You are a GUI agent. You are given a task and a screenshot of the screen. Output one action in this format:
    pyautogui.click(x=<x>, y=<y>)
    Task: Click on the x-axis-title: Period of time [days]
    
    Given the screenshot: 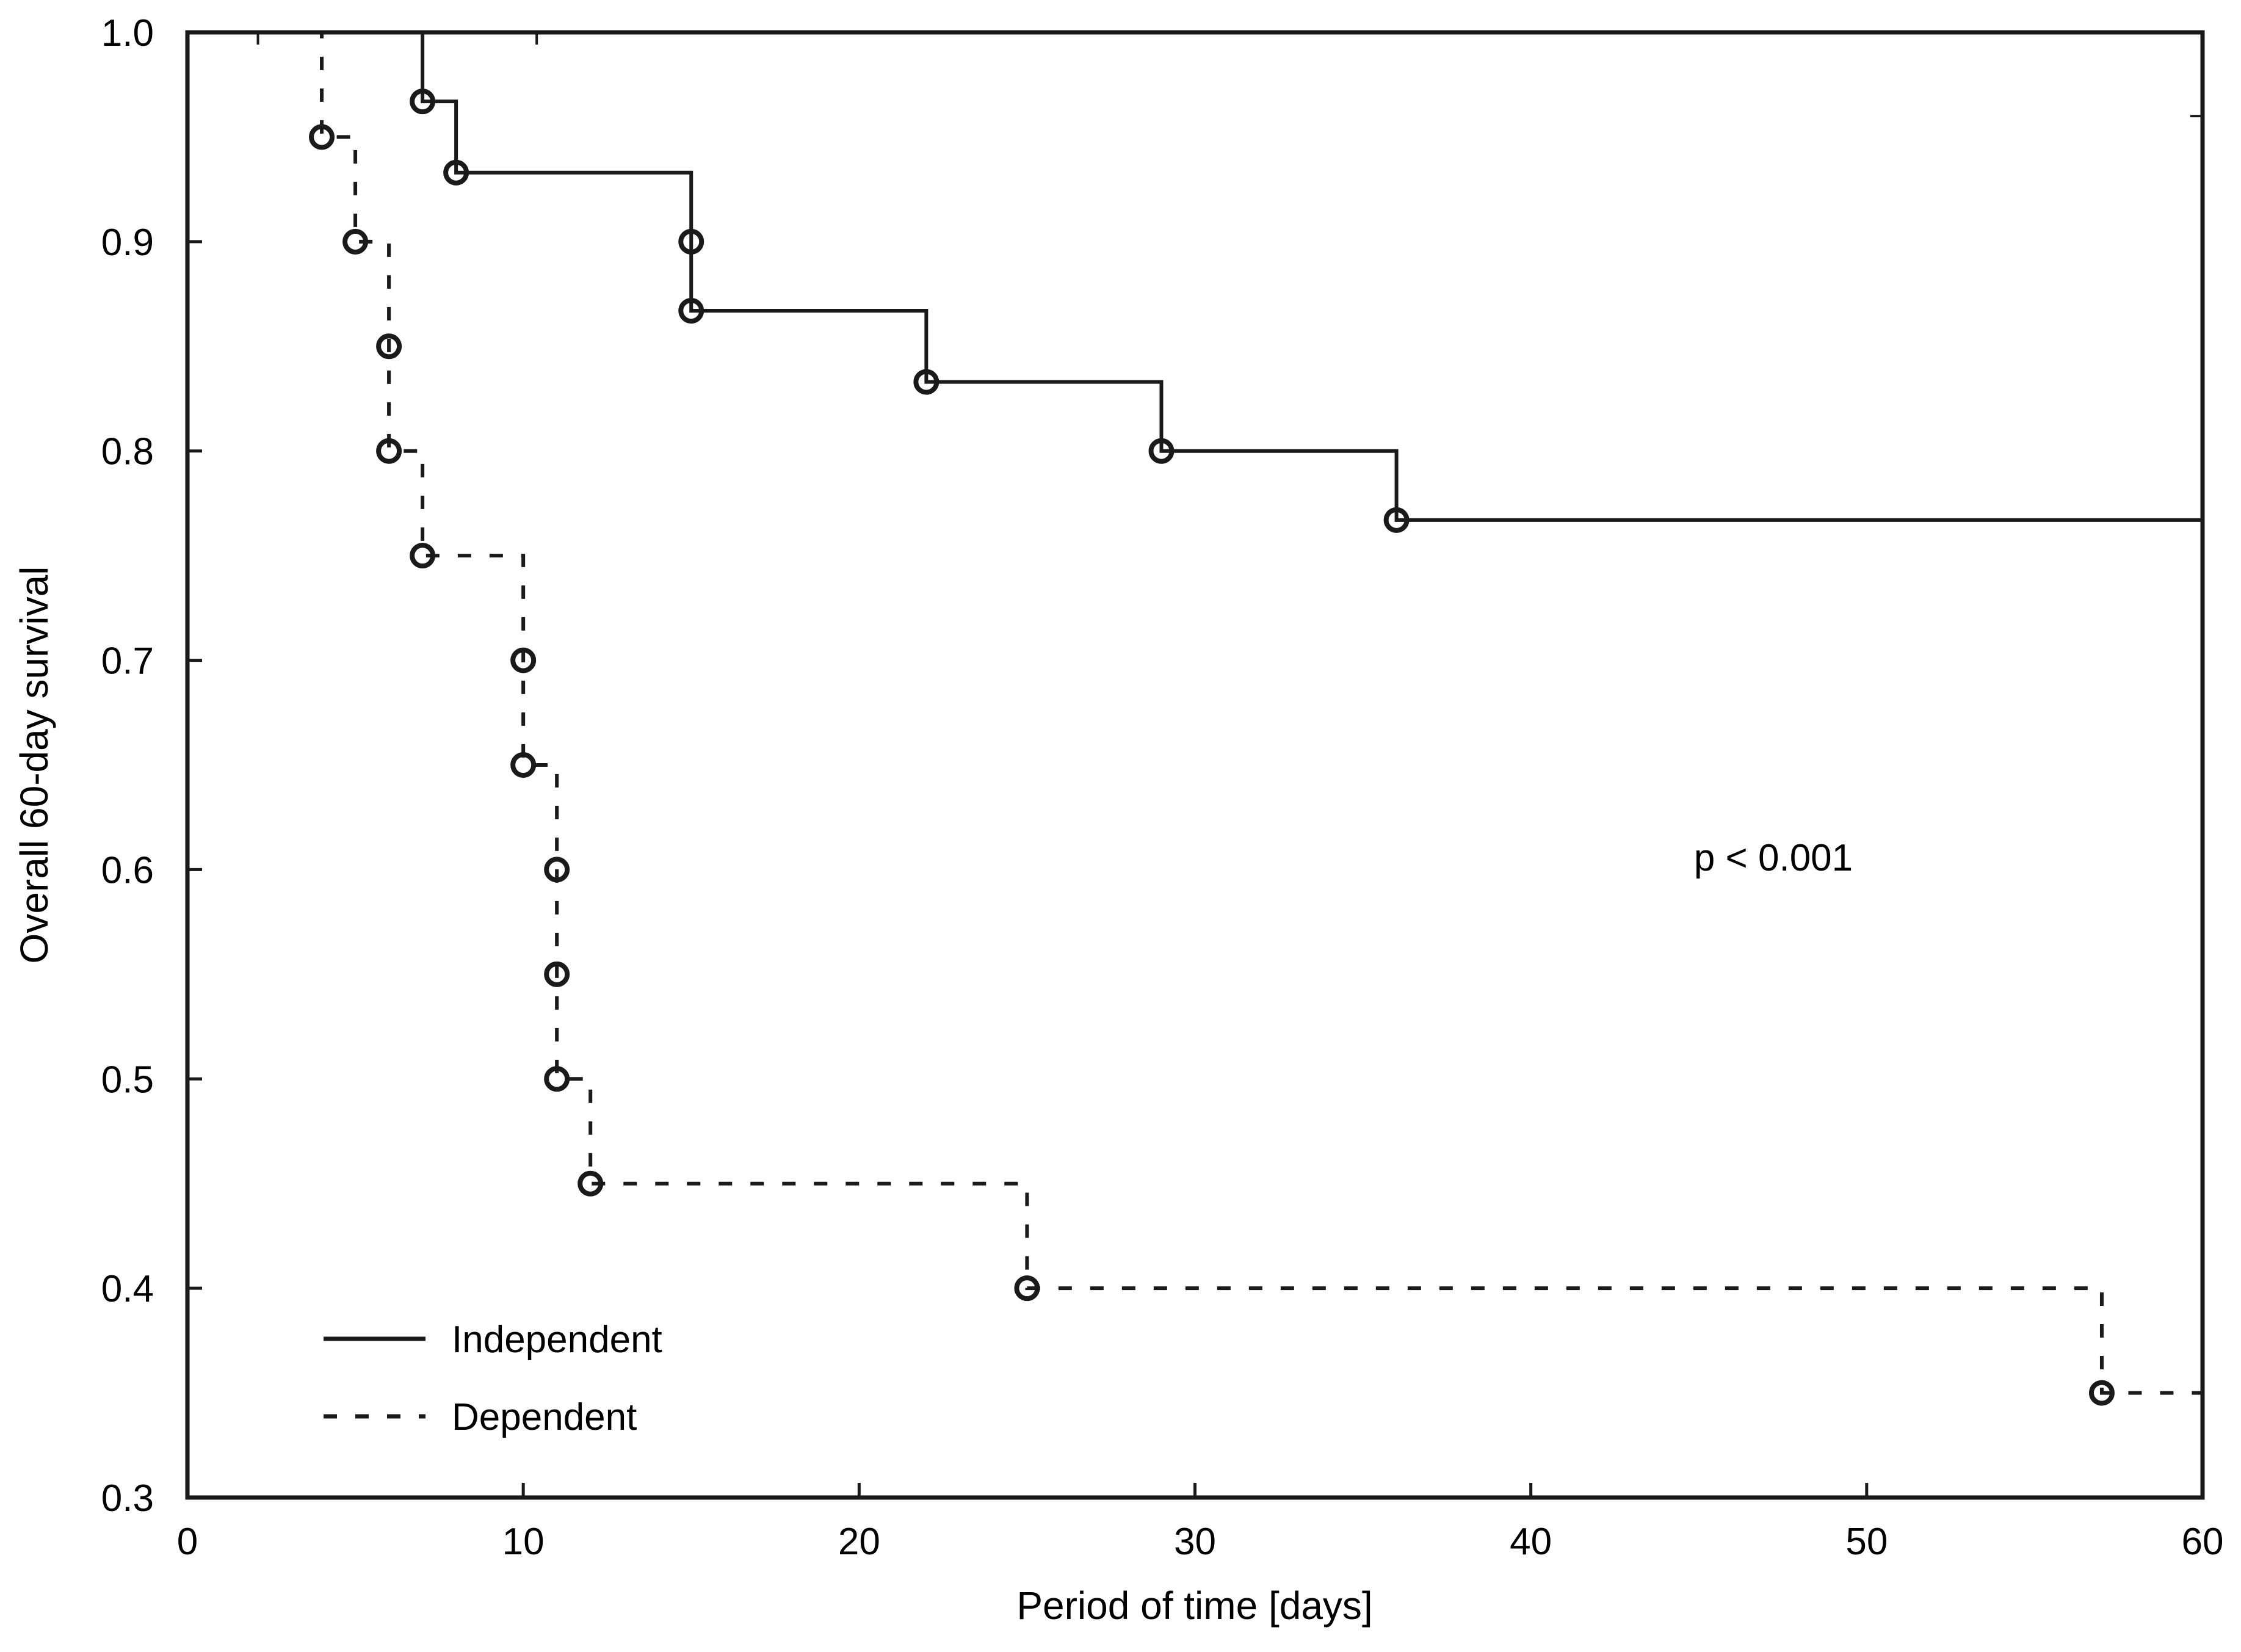 What is the action you would take?
    pyautogui.click(x=1194, y=1606)
    